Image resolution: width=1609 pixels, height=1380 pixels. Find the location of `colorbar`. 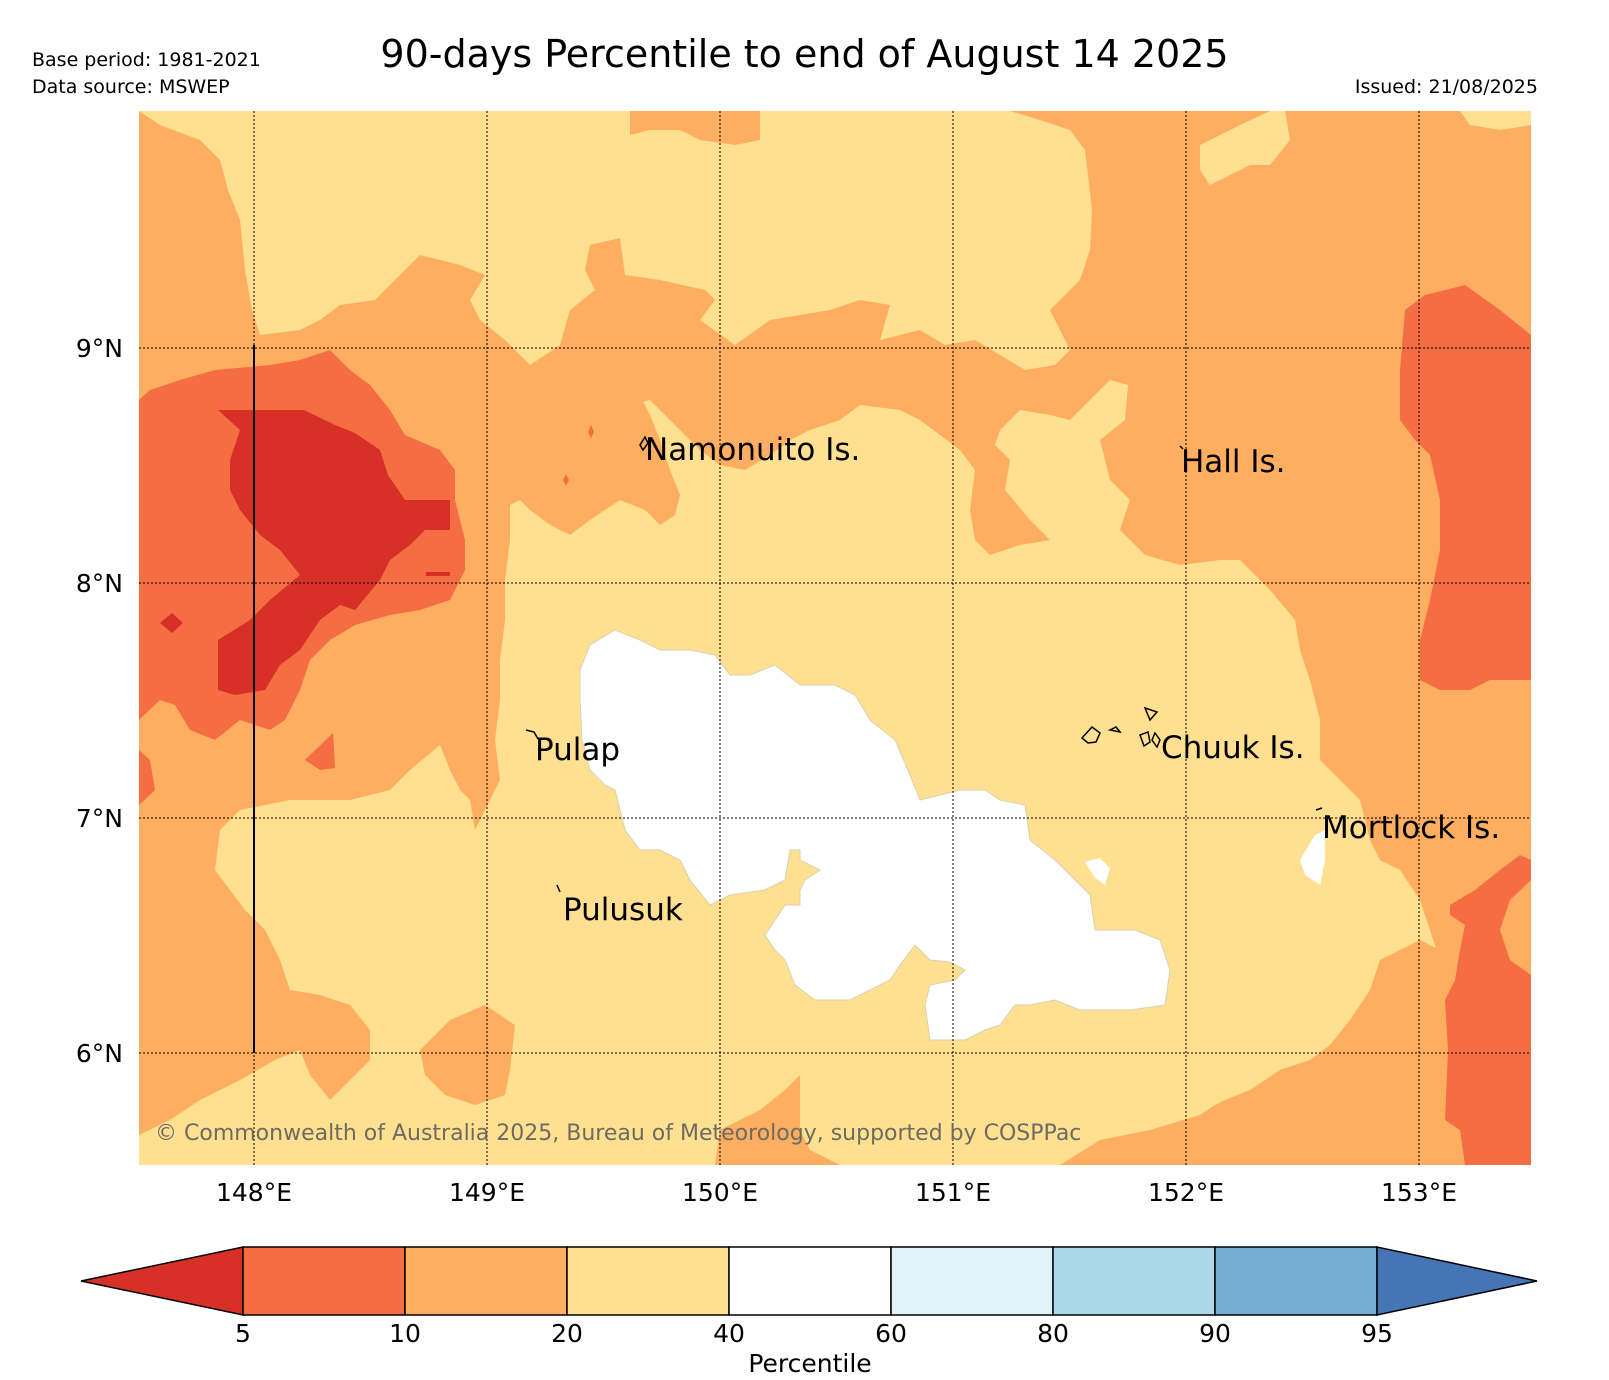

colorbar is located at coordinates (809, 1281).